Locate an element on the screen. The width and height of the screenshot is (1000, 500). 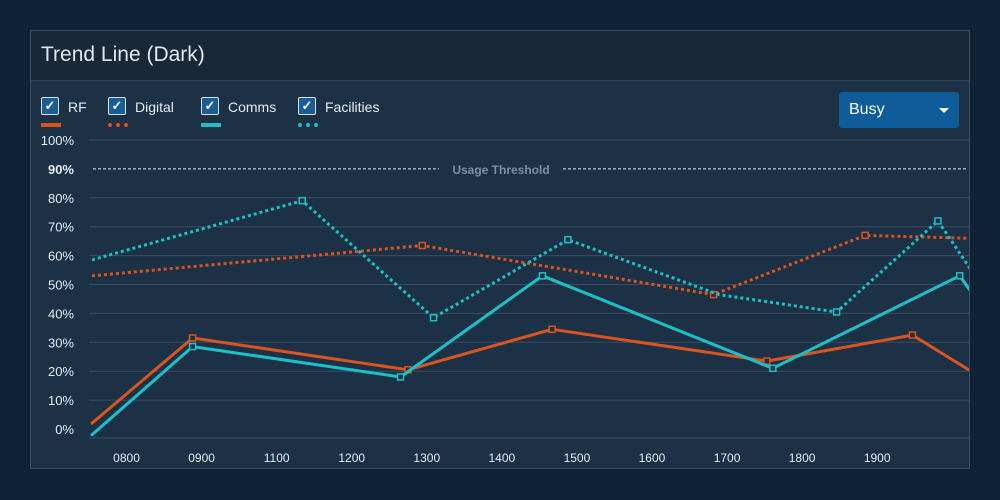
panel-header: Trend Line (Dark) is located at coordinates (500, 56).